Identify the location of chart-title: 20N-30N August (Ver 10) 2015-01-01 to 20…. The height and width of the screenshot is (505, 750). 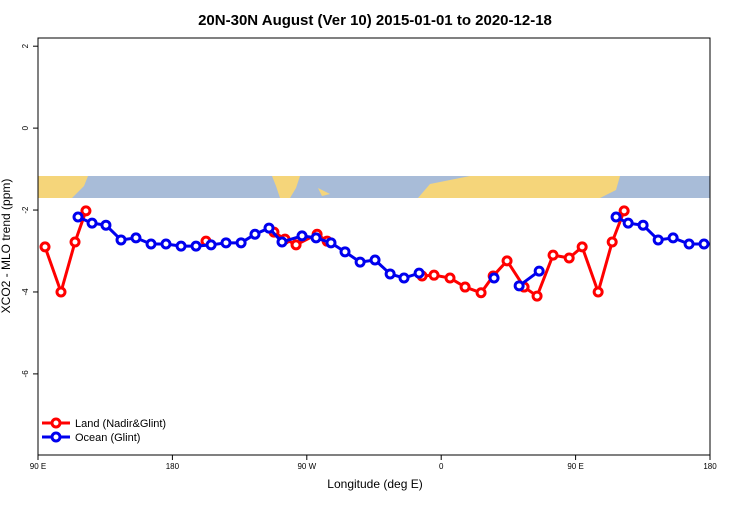
(375, 20).